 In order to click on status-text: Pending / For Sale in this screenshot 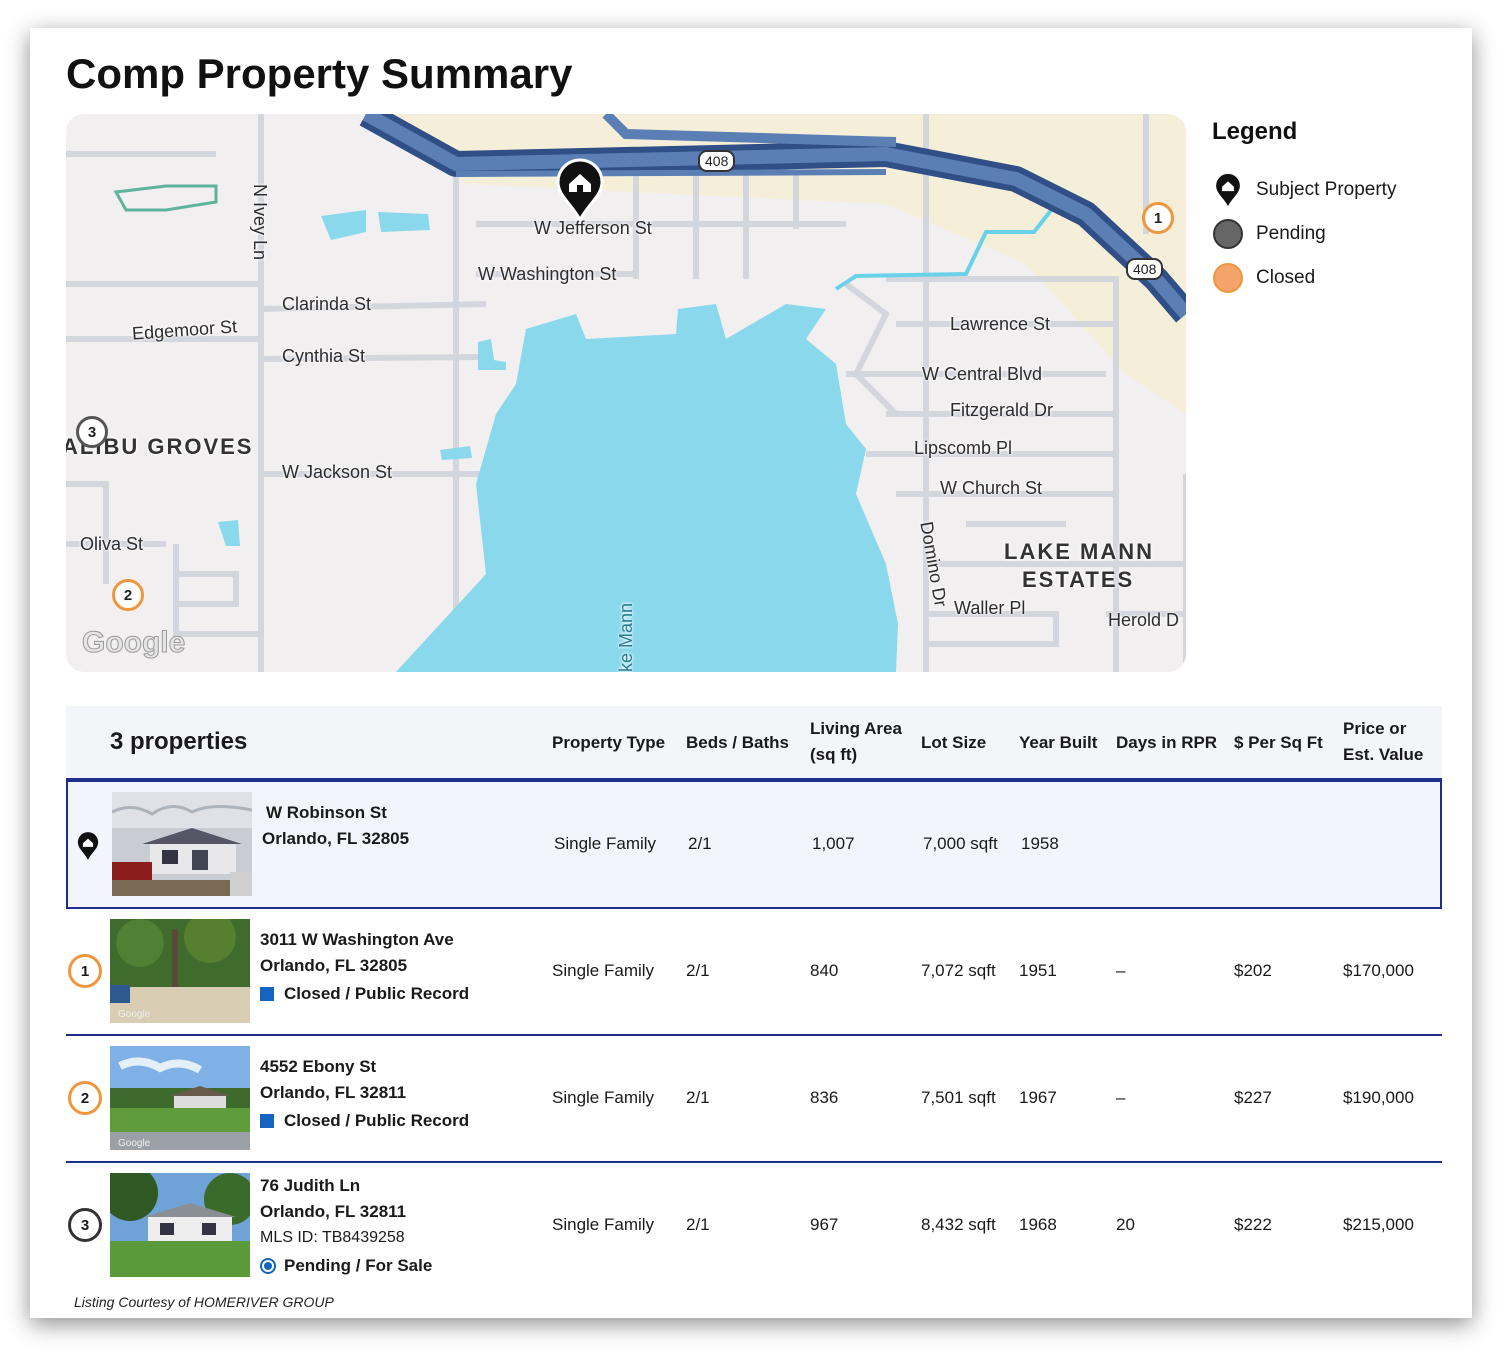, I will do `click(358, 1265)`.